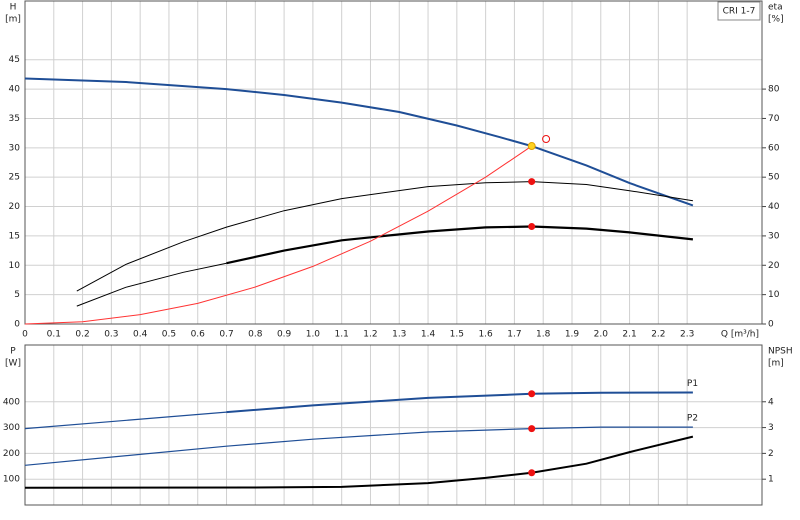  Describe the element at coordinates (54, 335) in the screenshot. I see `x-tick-label: 0.1` at that location.